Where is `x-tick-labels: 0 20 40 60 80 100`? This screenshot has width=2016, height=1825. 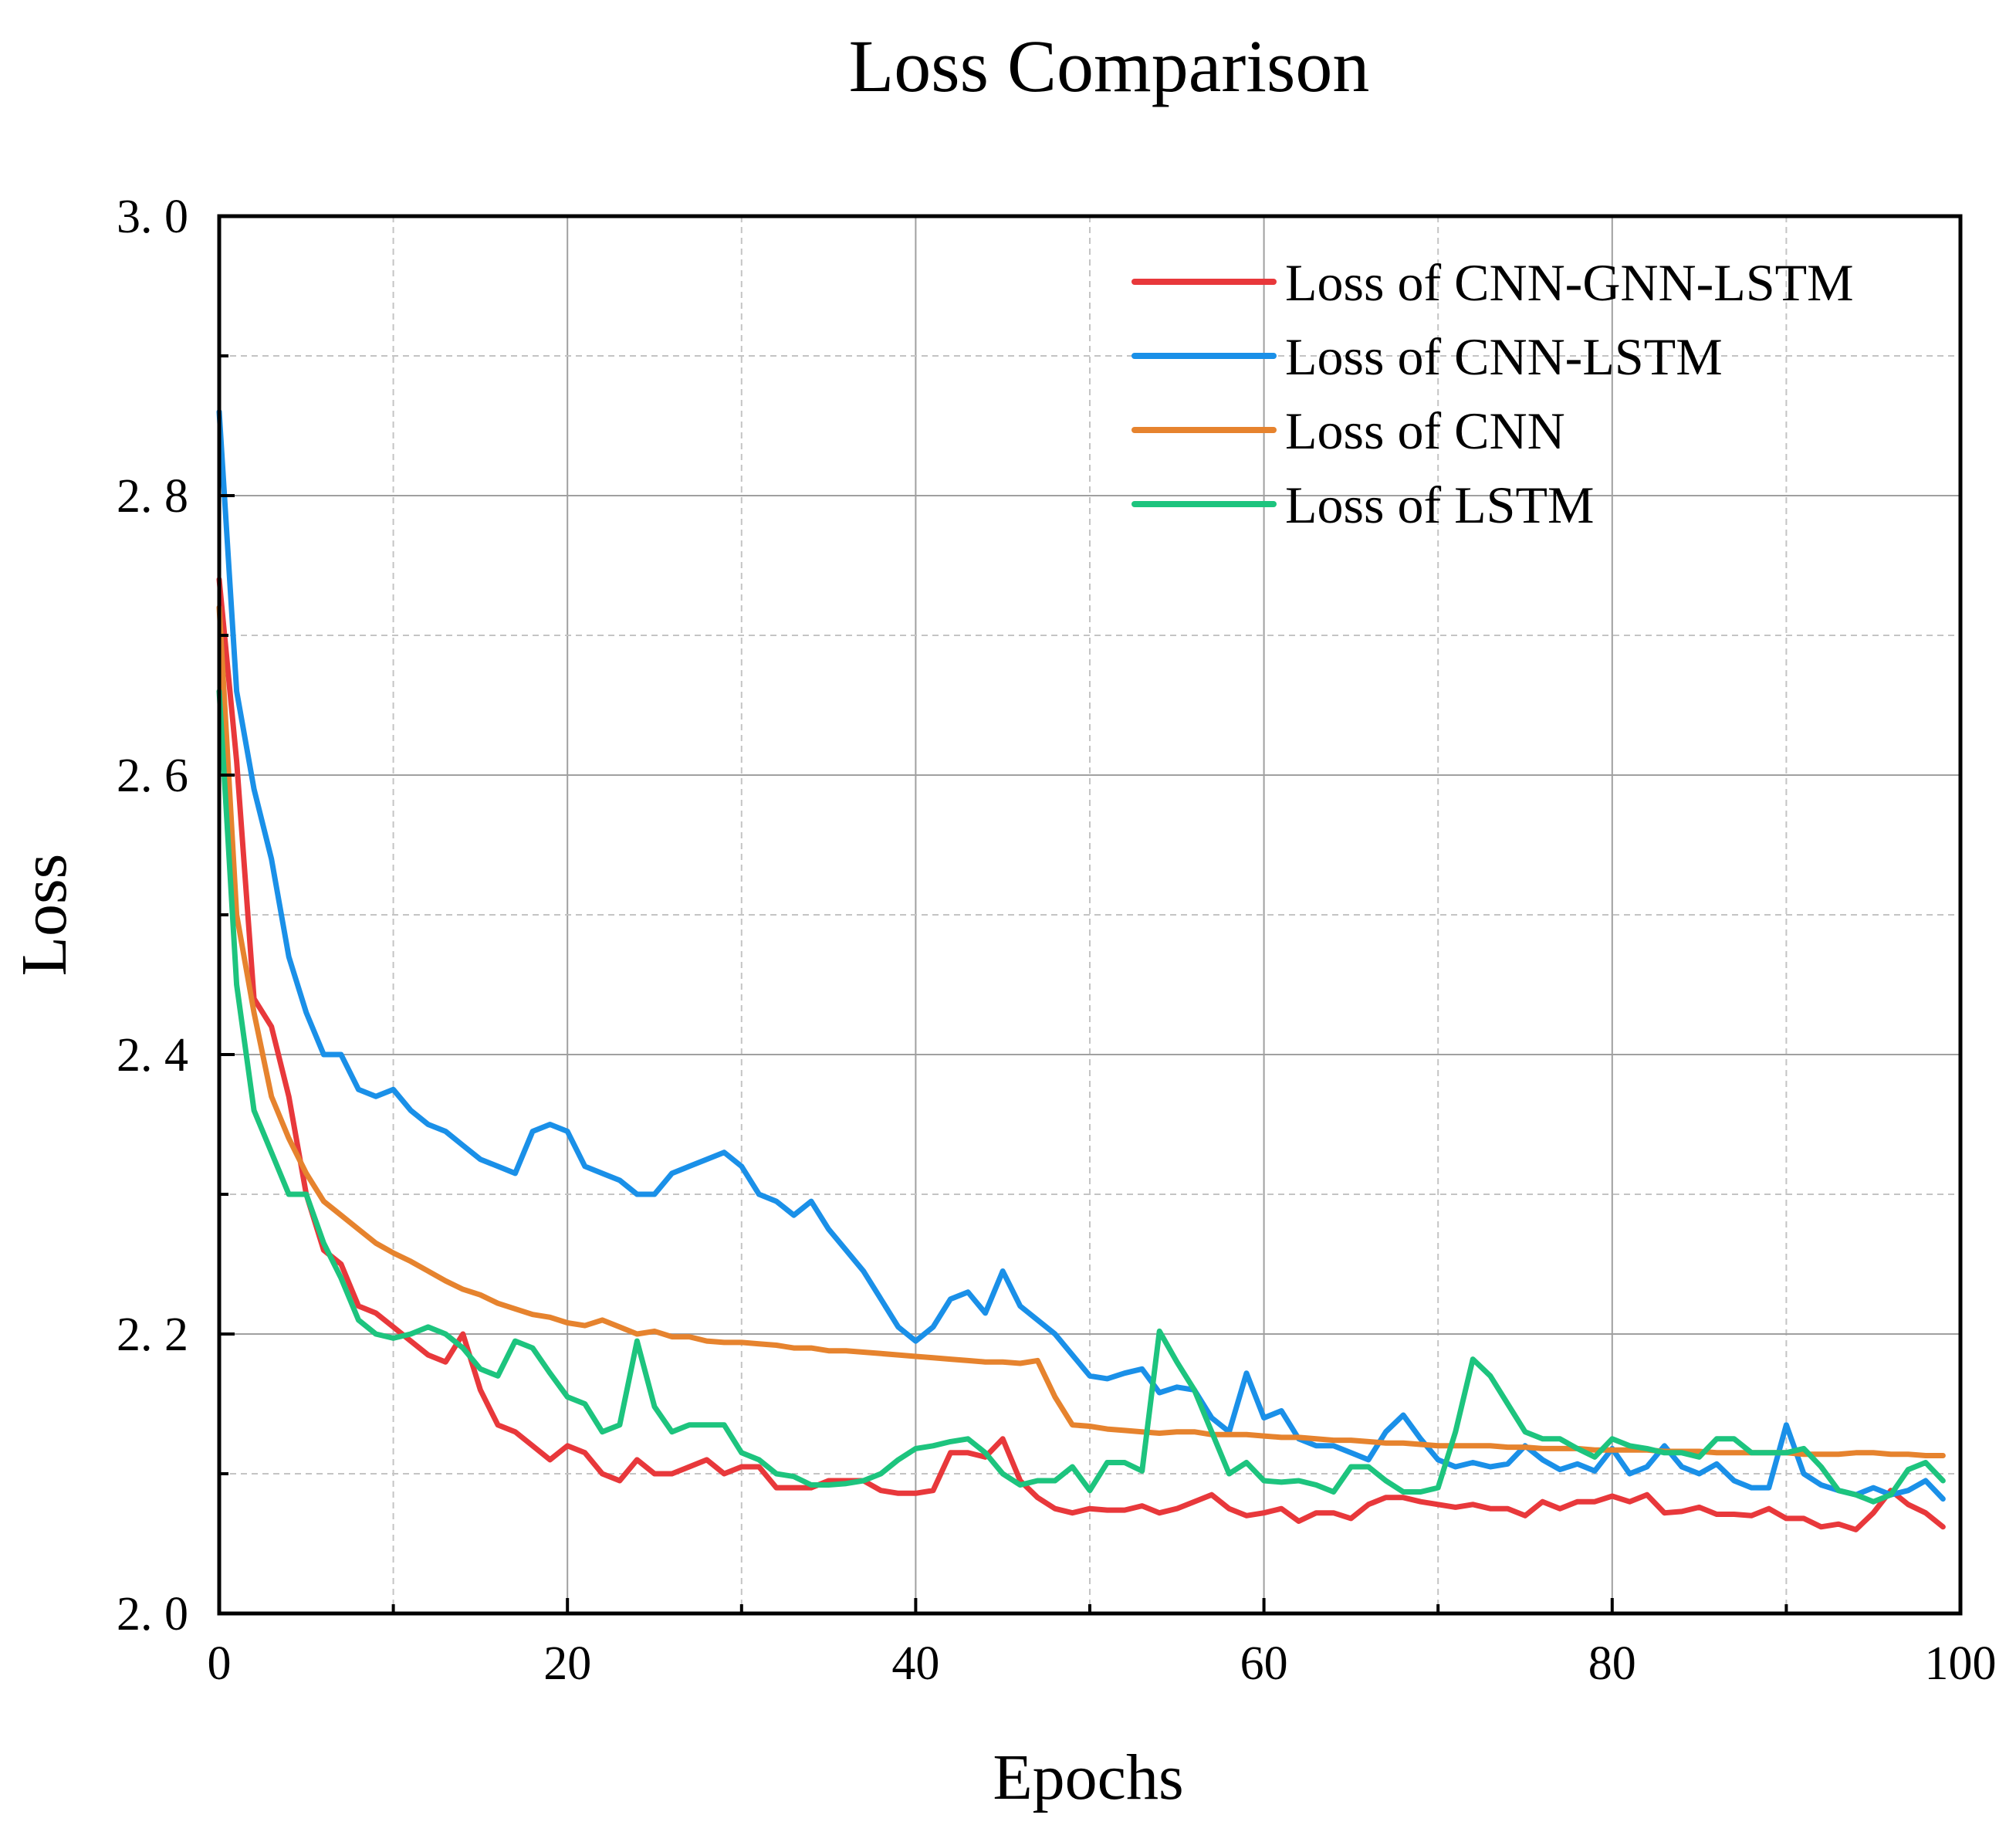
x-tick-labels: 0 20 40 60 80 100 is located at coordinates (1102, 1663).